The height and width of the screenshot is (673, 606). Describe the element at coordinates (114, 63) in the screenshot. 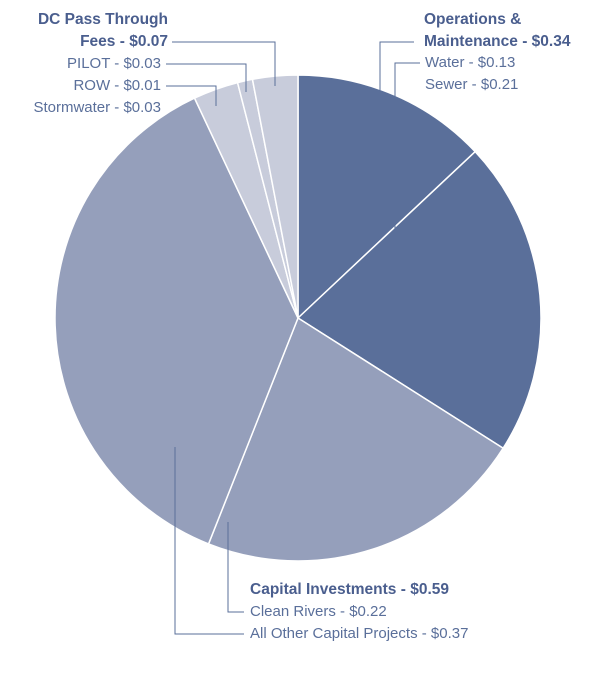

I see `slice-label: PILOT - $0.03` at that location.